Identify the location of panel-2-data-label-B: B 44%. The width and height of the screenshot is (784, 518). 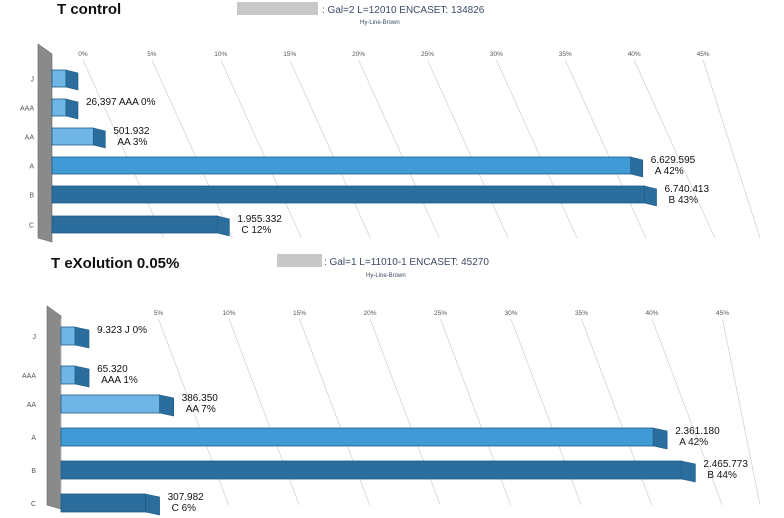
(722, 475).